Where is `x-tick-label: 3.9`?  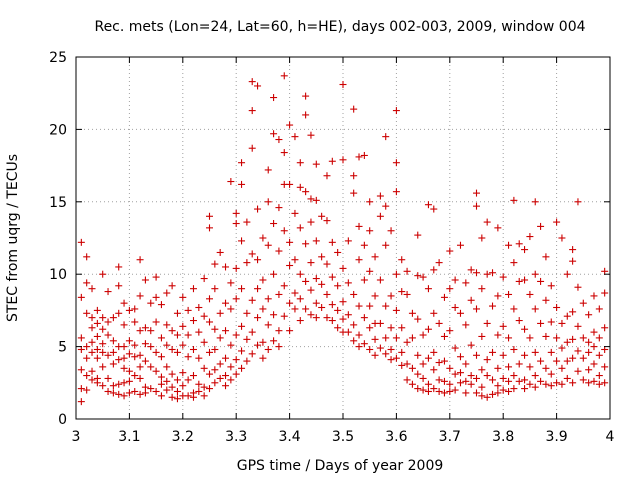
x-tick-label: 3.9 is located at coordinates (556, 437).